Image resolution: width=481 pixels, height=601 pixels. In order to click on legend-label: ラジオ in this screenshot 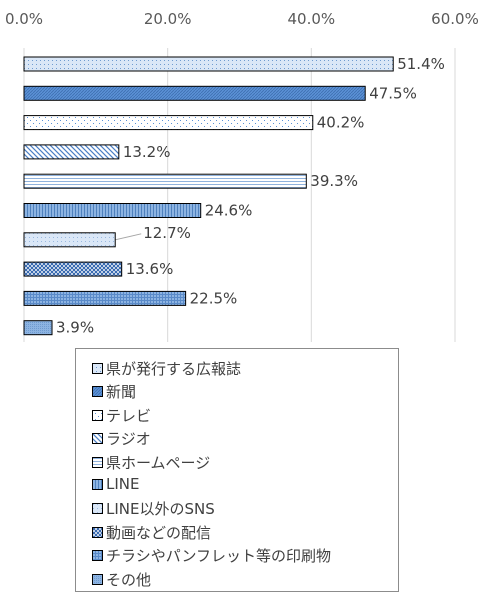, I will do `click(128, 439)`.